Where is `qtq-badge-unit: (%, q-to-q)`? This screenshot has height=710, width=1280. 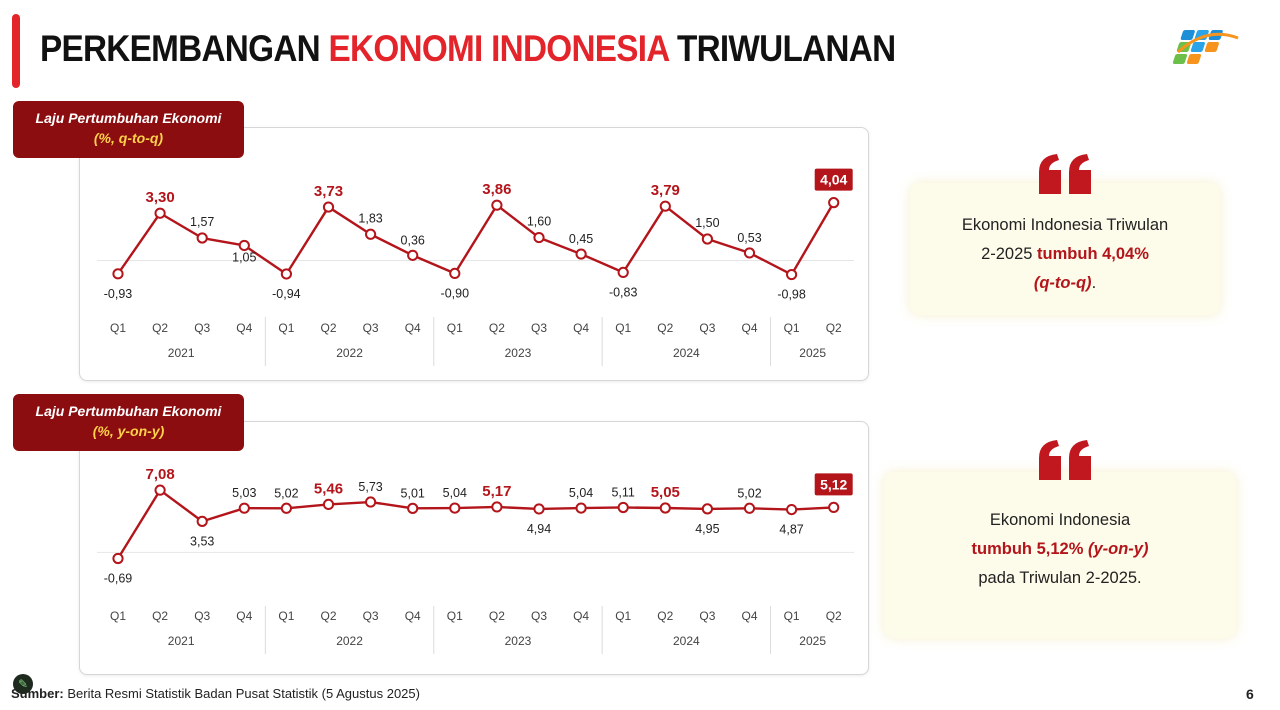
qtq-badge-unit: (%, q-to-q) is located at coordinates (128, 138).